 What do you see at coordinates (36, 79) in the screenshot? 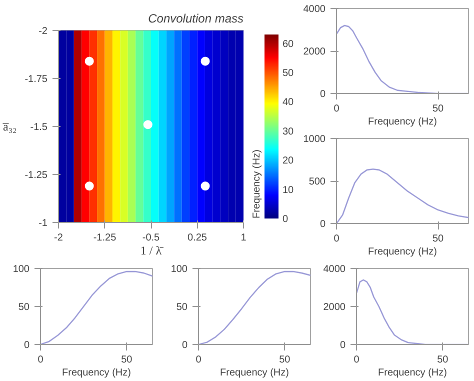
I see `y-tick-label: -1.75` at bounding box center [36, 79].